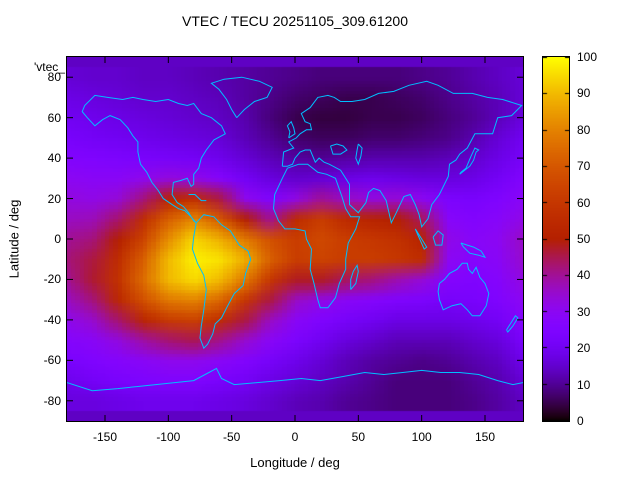  I want to click on y-tick-label: -60, so click(52, 360).